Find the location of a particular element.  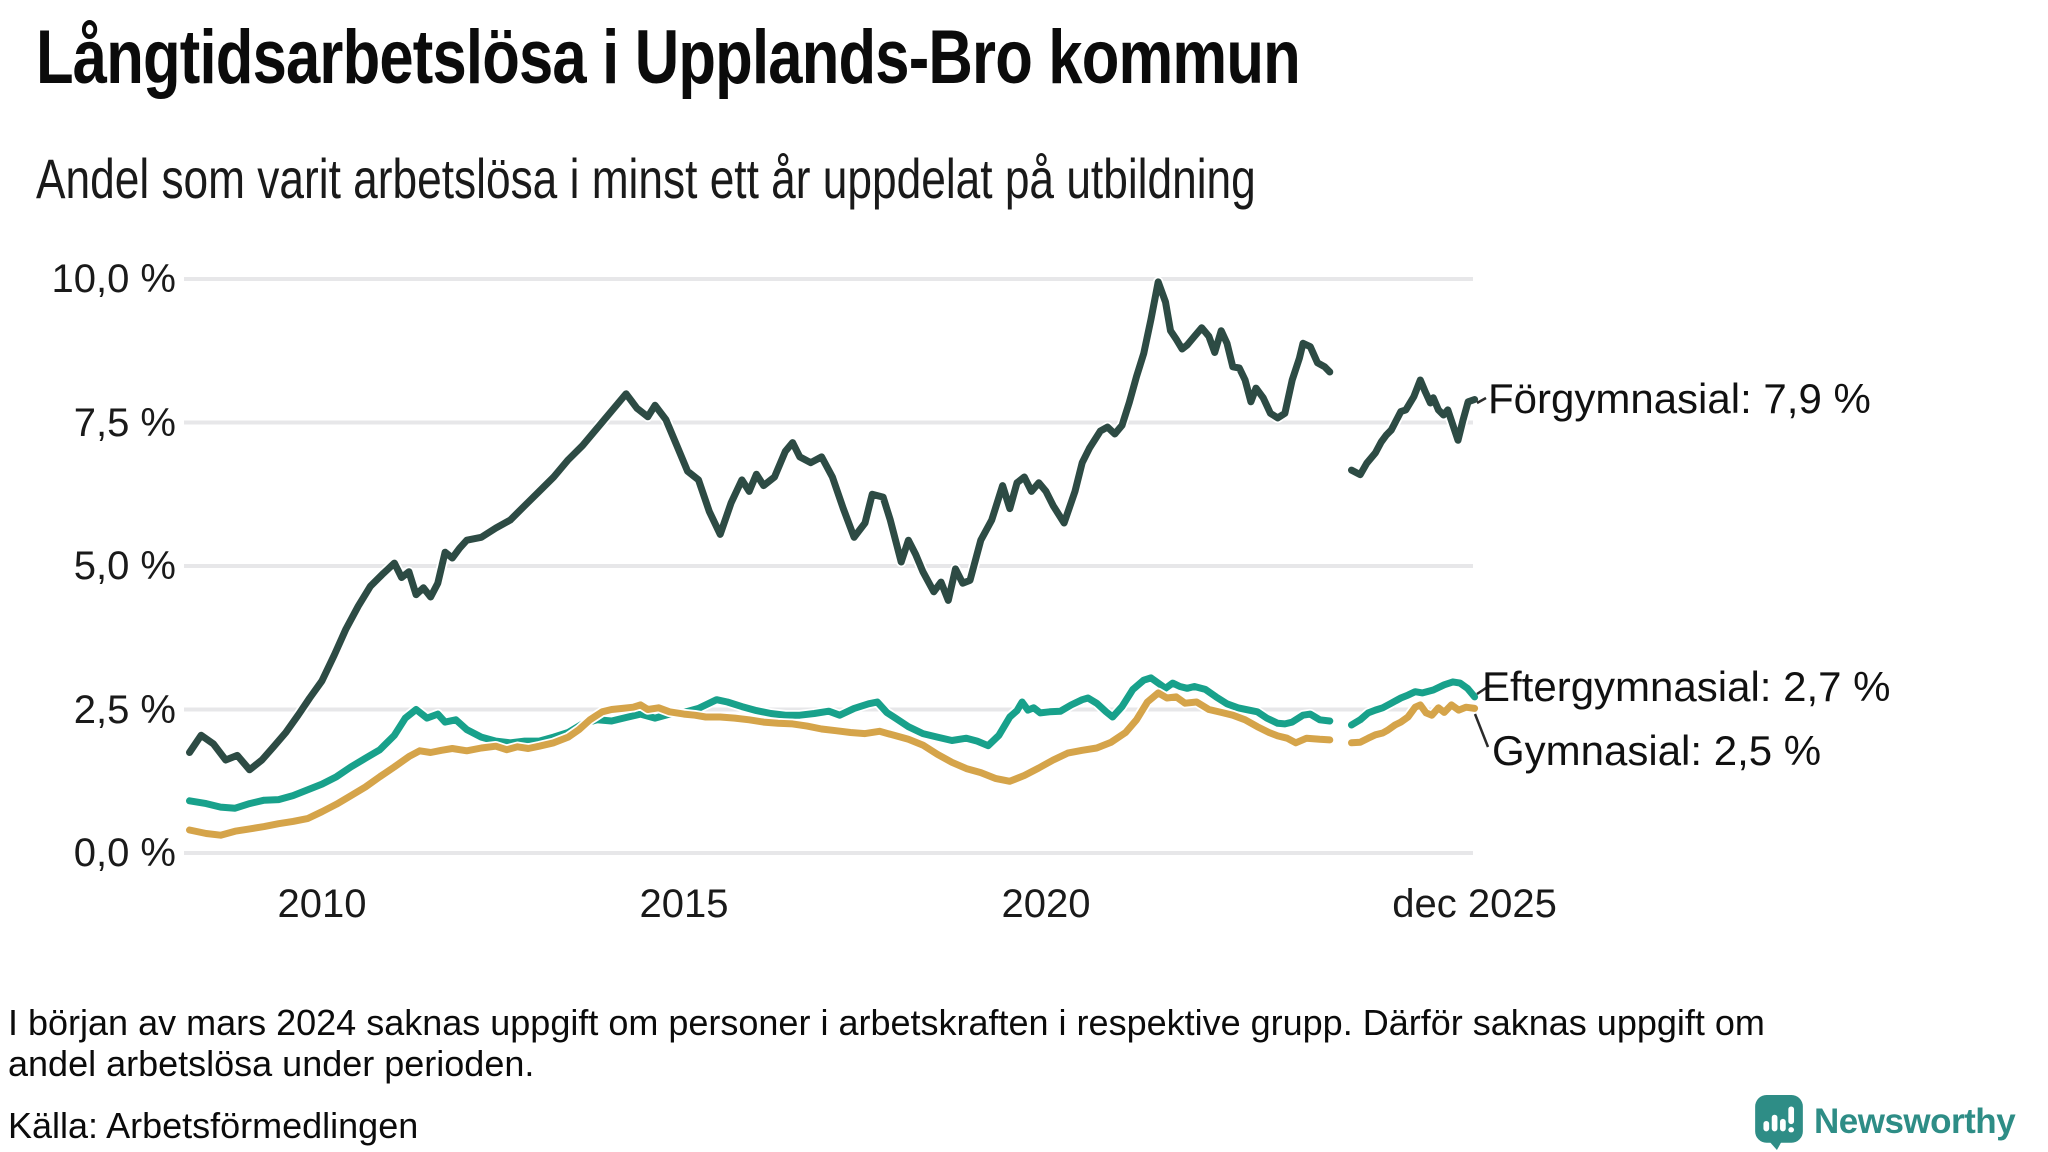

x-axis-tick: dec 2025 is located at coordinates (1474, 904).